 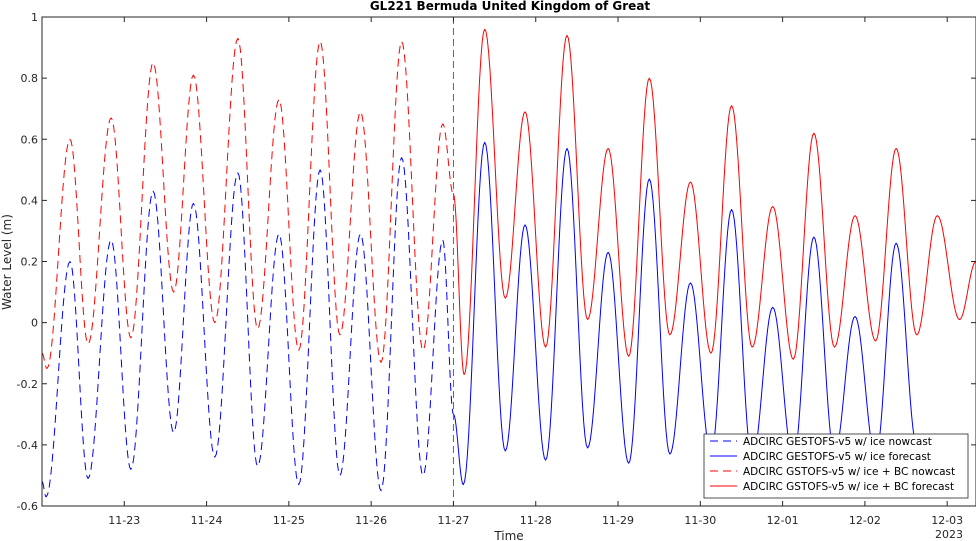 I want to click on legend-box, so click(x=836, y=466).